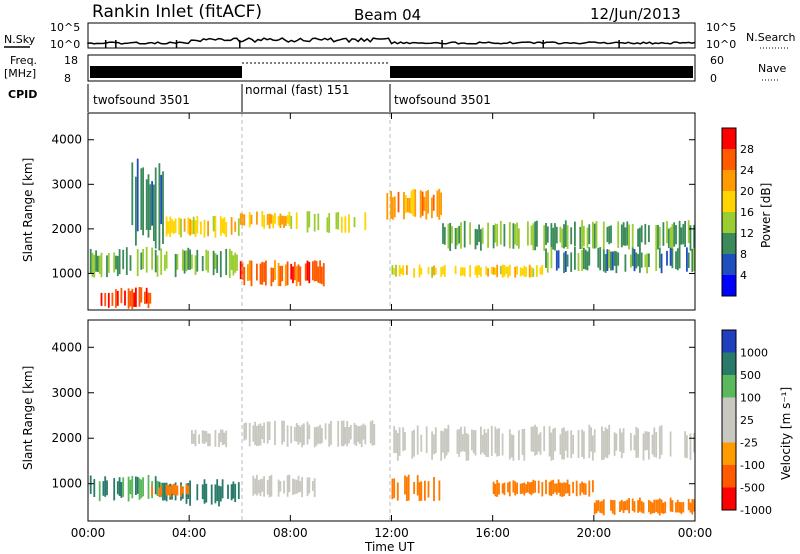 The width and height of the screenshot is (800, 554). I want to click on freq-frame, so click(391, 68).